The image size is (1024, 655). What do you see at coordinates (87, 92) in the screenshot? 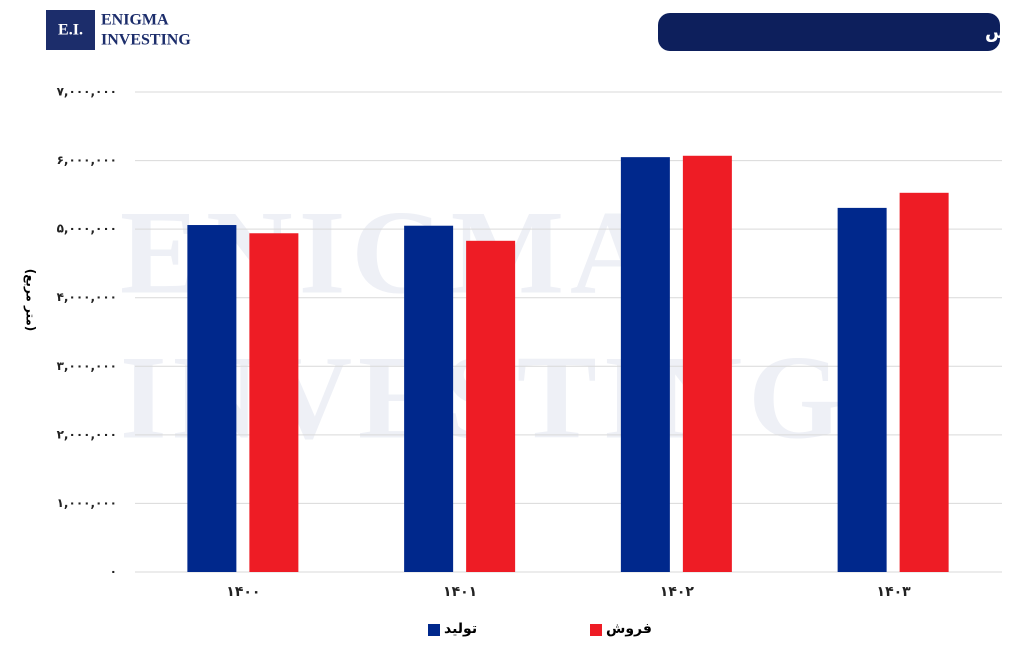
I see `y-tick-label: ۷,۰۰۰,۰۰۰` at bounding box center [87, 92].